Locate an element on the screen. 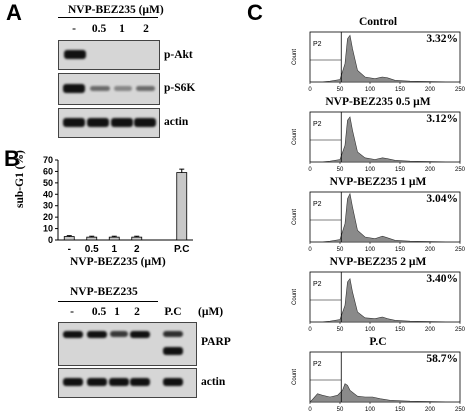  chart-x-tick-label: P.C is located at coordinates (181, 249).